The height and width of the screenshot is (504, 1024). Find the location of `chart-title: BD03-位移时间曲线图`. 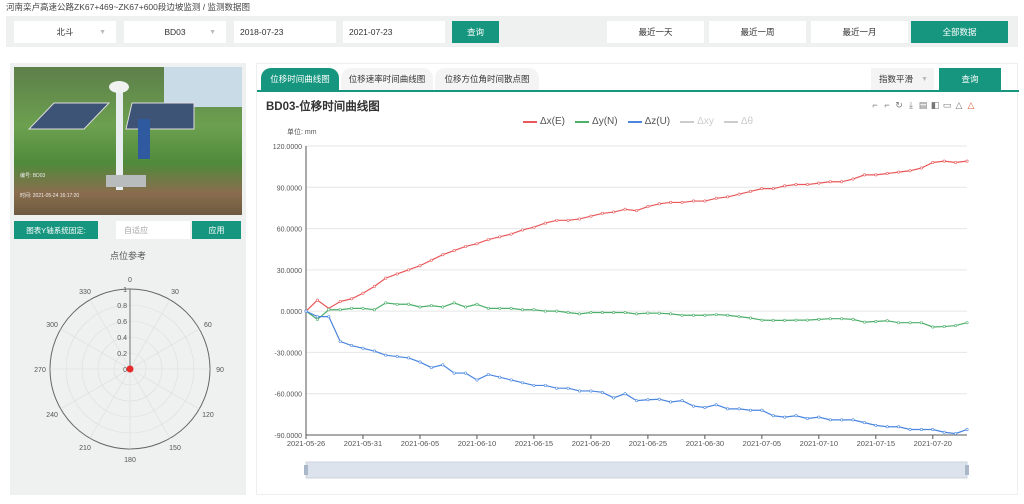

chart-title: BD03-位移时间曲线图 is located at coordinates (323, 107).